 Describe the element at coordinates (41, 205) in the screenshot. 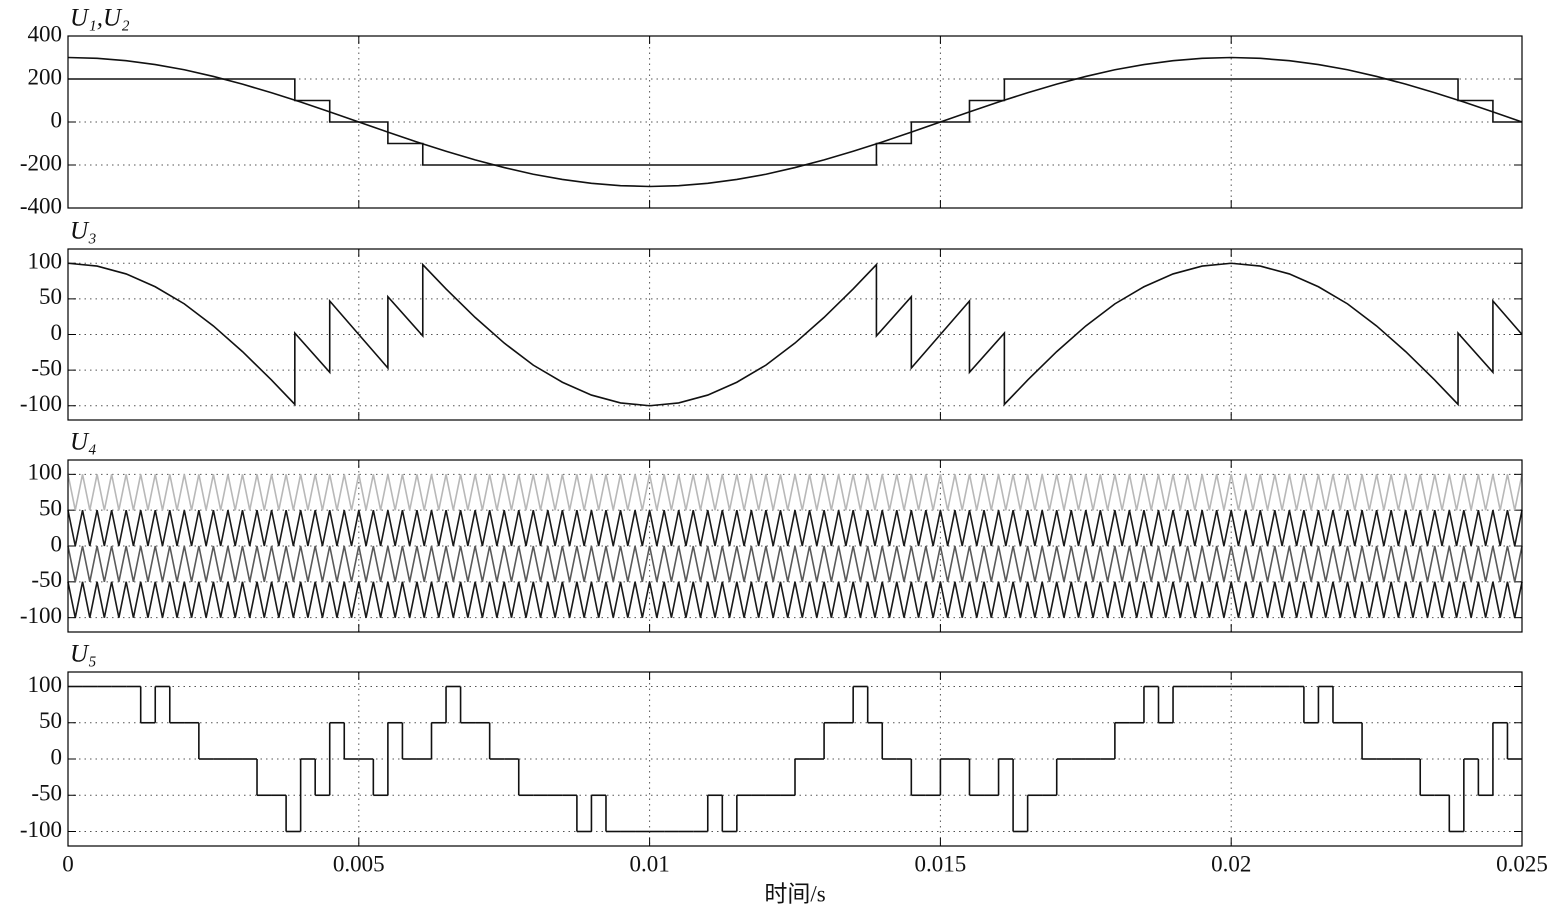

I see `y-tick-label: -400` at that location.